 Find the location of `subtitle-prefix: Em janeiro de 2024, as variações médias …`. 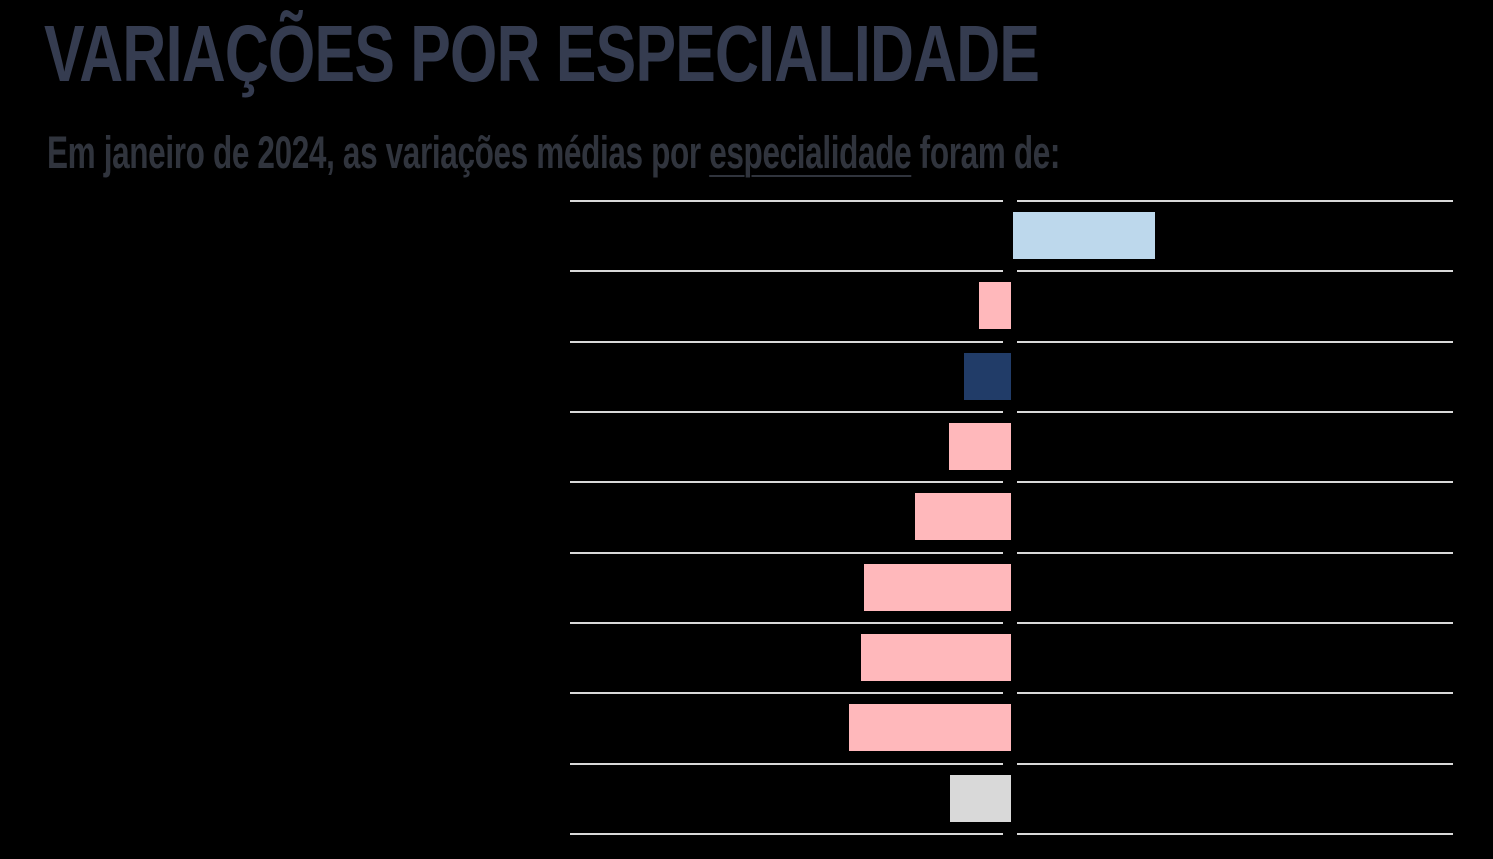

subtitle-prefix: Em janeiro de 2024, as variações médias … is located at coordinates (378, 152).